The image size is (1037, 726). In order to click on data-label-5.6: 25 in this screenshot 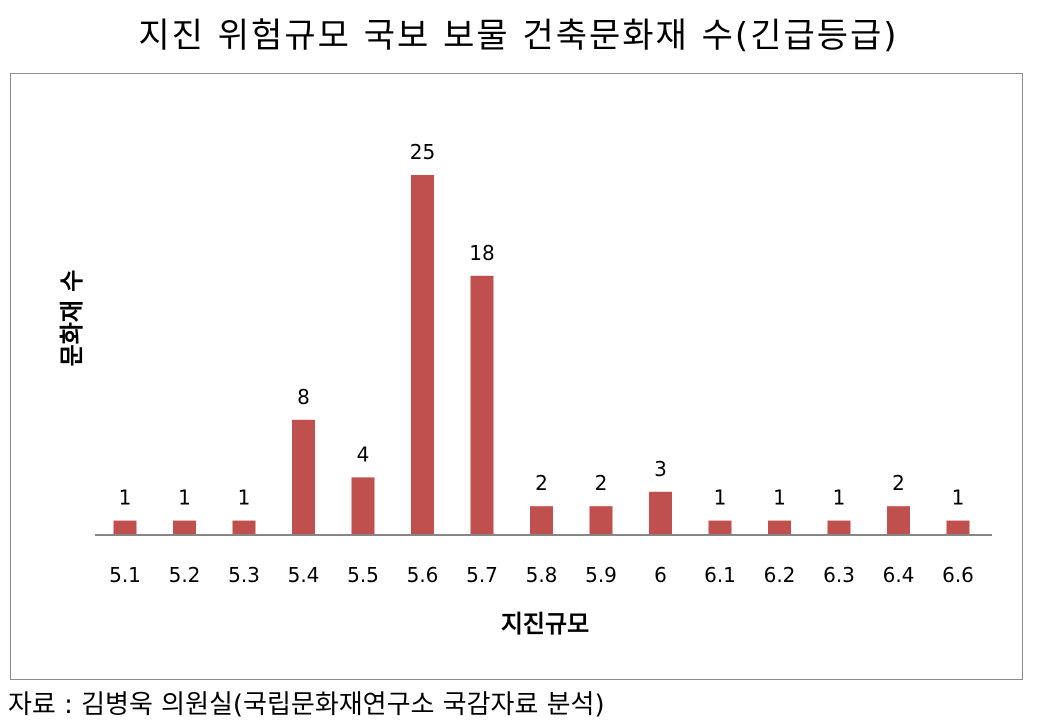, I will do `click(422, 152)`.